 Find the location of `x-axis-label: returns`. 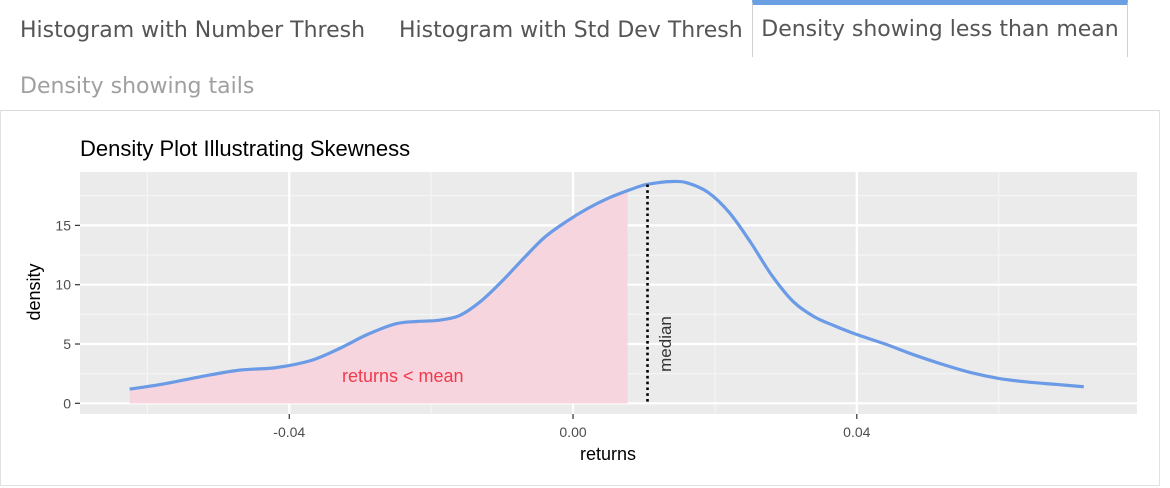

x-axis-label: returns is located at coordinates (608, 454).